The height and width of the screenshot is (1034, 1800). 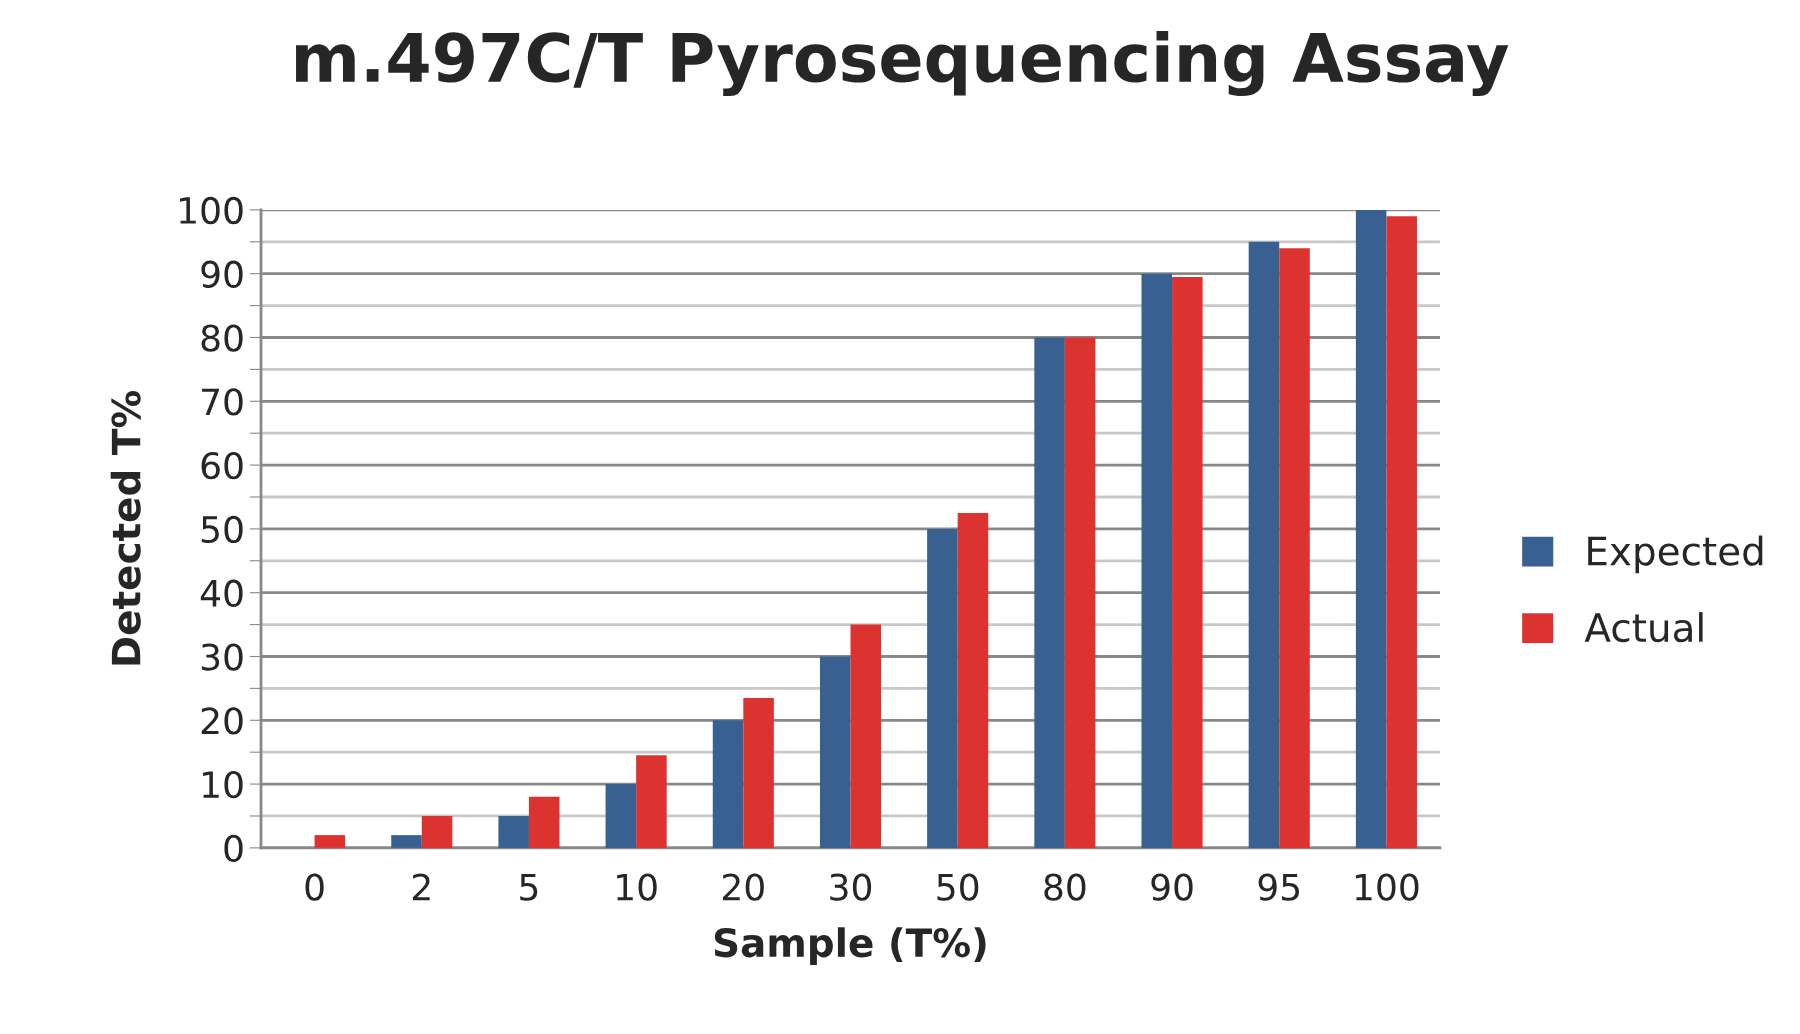 I want to click on y-tick-label: 0, so click(x=233, y=848).